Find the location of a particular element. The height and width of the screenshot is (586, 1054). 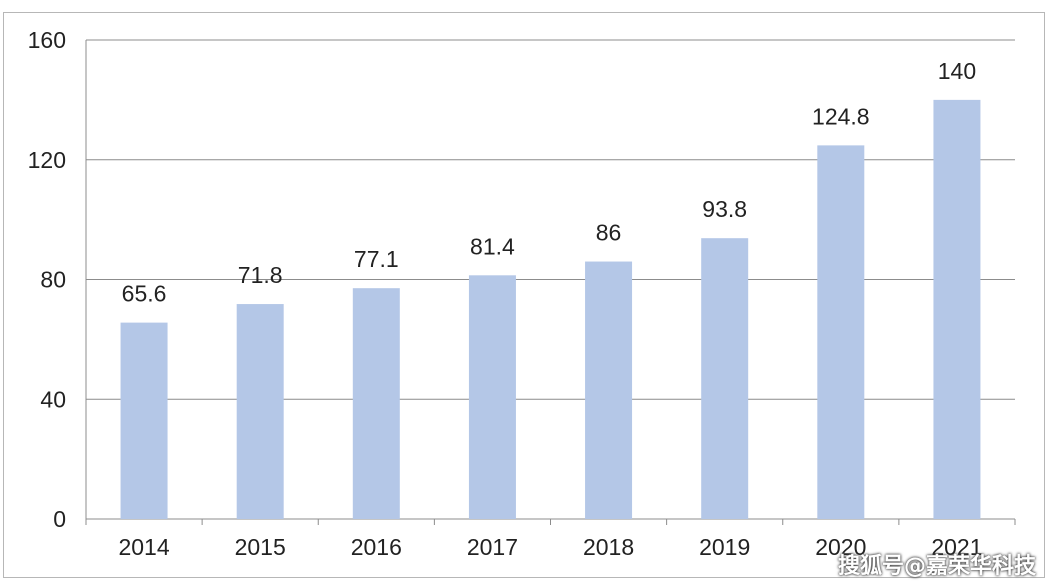

y-tick-label: 0 is located at coordinates (59, 519).